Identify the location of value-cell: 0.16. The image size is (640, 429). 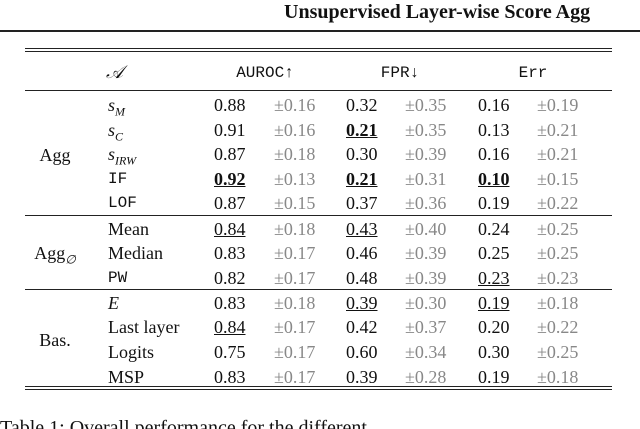
(494, 105).